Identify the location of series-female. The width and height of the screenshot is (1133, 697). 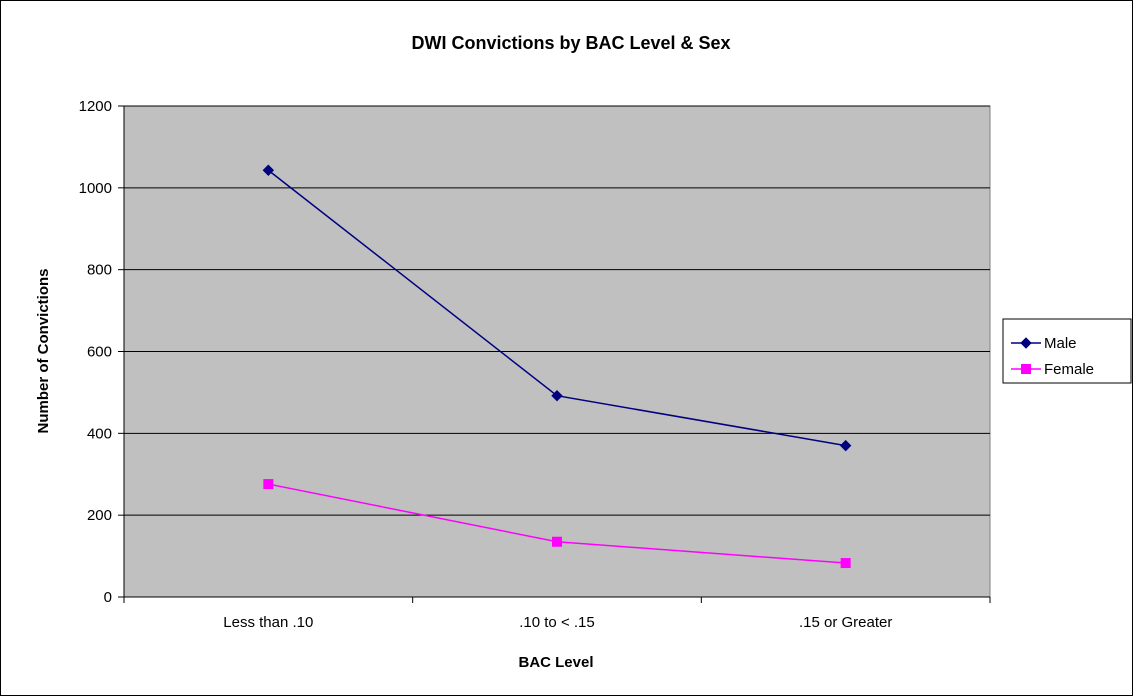
(557, 524).